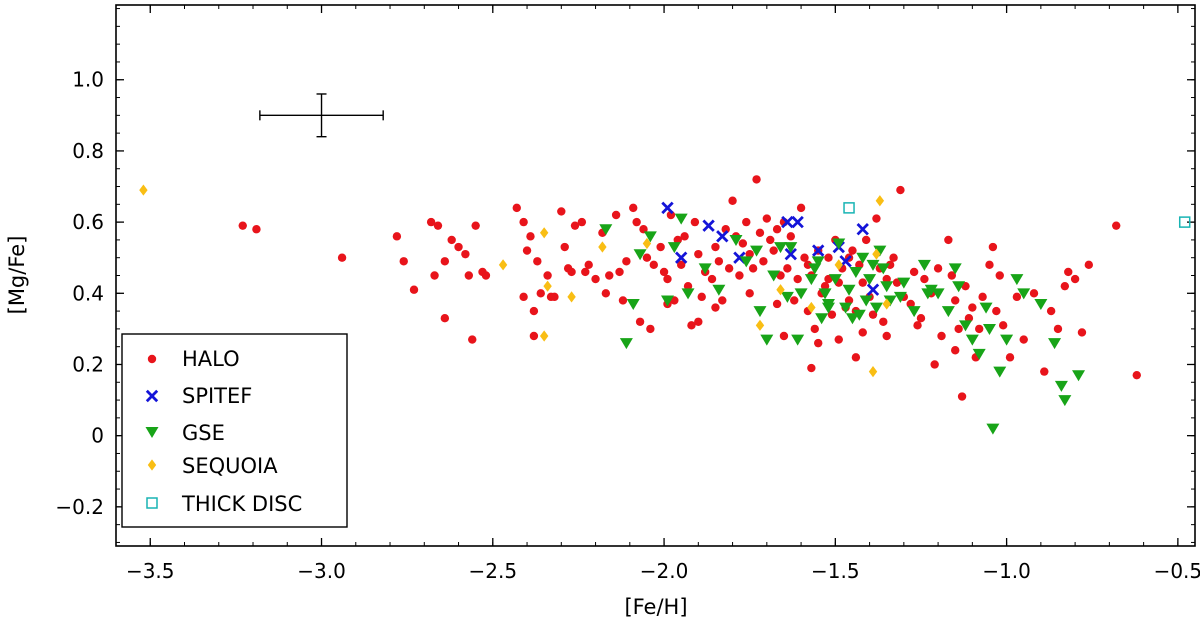  What do you see at coordinates (217, 396) in the screenshot?
I see `legend-label-spitef: SPITEF` at bounding box center [217, 396].